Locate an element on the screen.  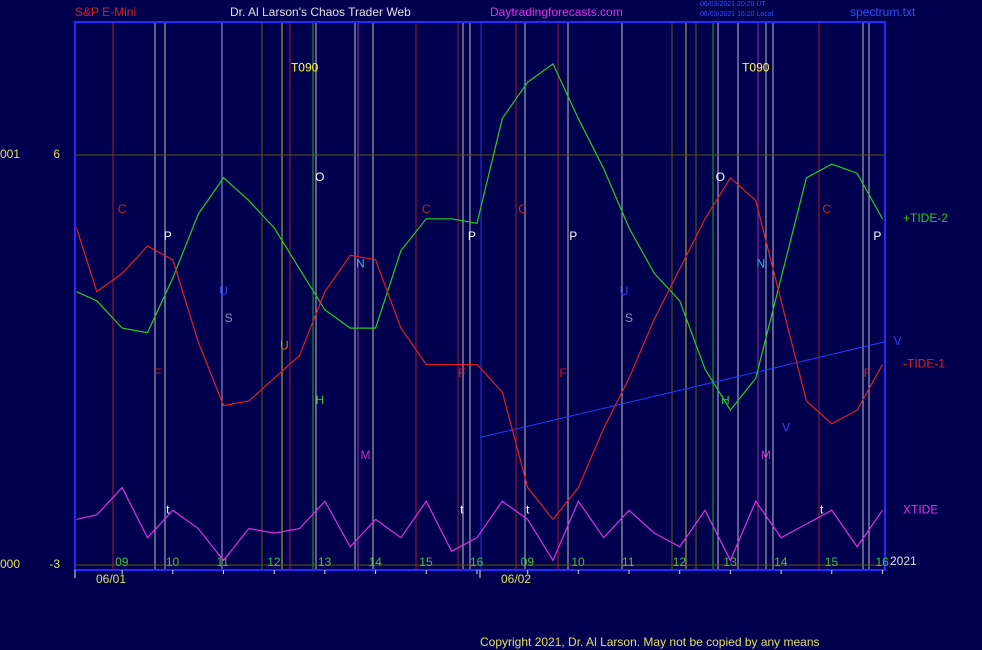
price-label: 001 is located at coordinates (10, 154).